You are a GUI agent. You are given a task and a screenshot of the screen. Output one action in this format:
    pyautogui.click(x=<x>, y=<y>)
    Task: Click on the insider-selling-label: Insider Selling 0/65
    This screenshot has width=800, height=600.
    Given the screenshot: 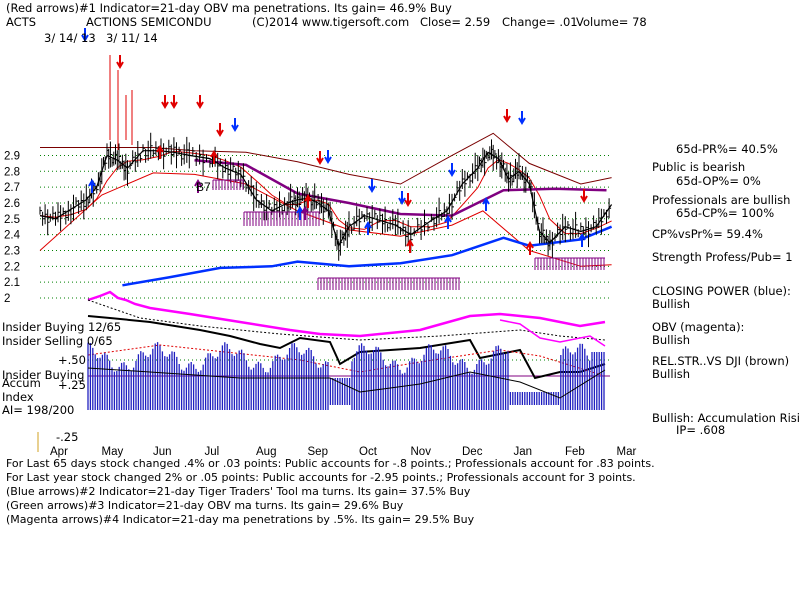 What is the action you would take?
    pyautogui.click(x=57, y=341)
    